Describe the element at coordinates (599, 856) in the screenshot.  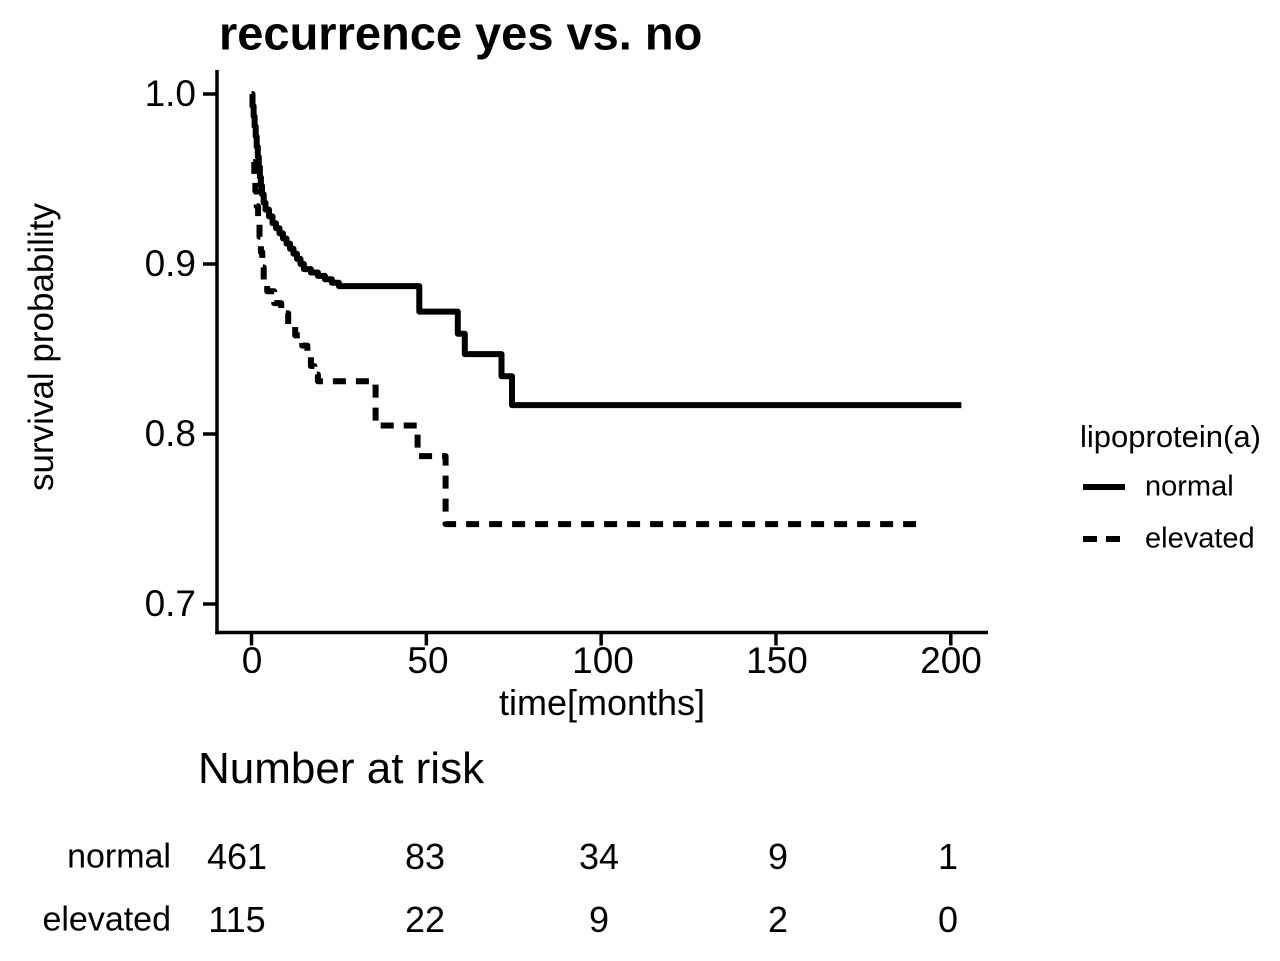
I see `risk-count-normal-t100: 34` at that location.